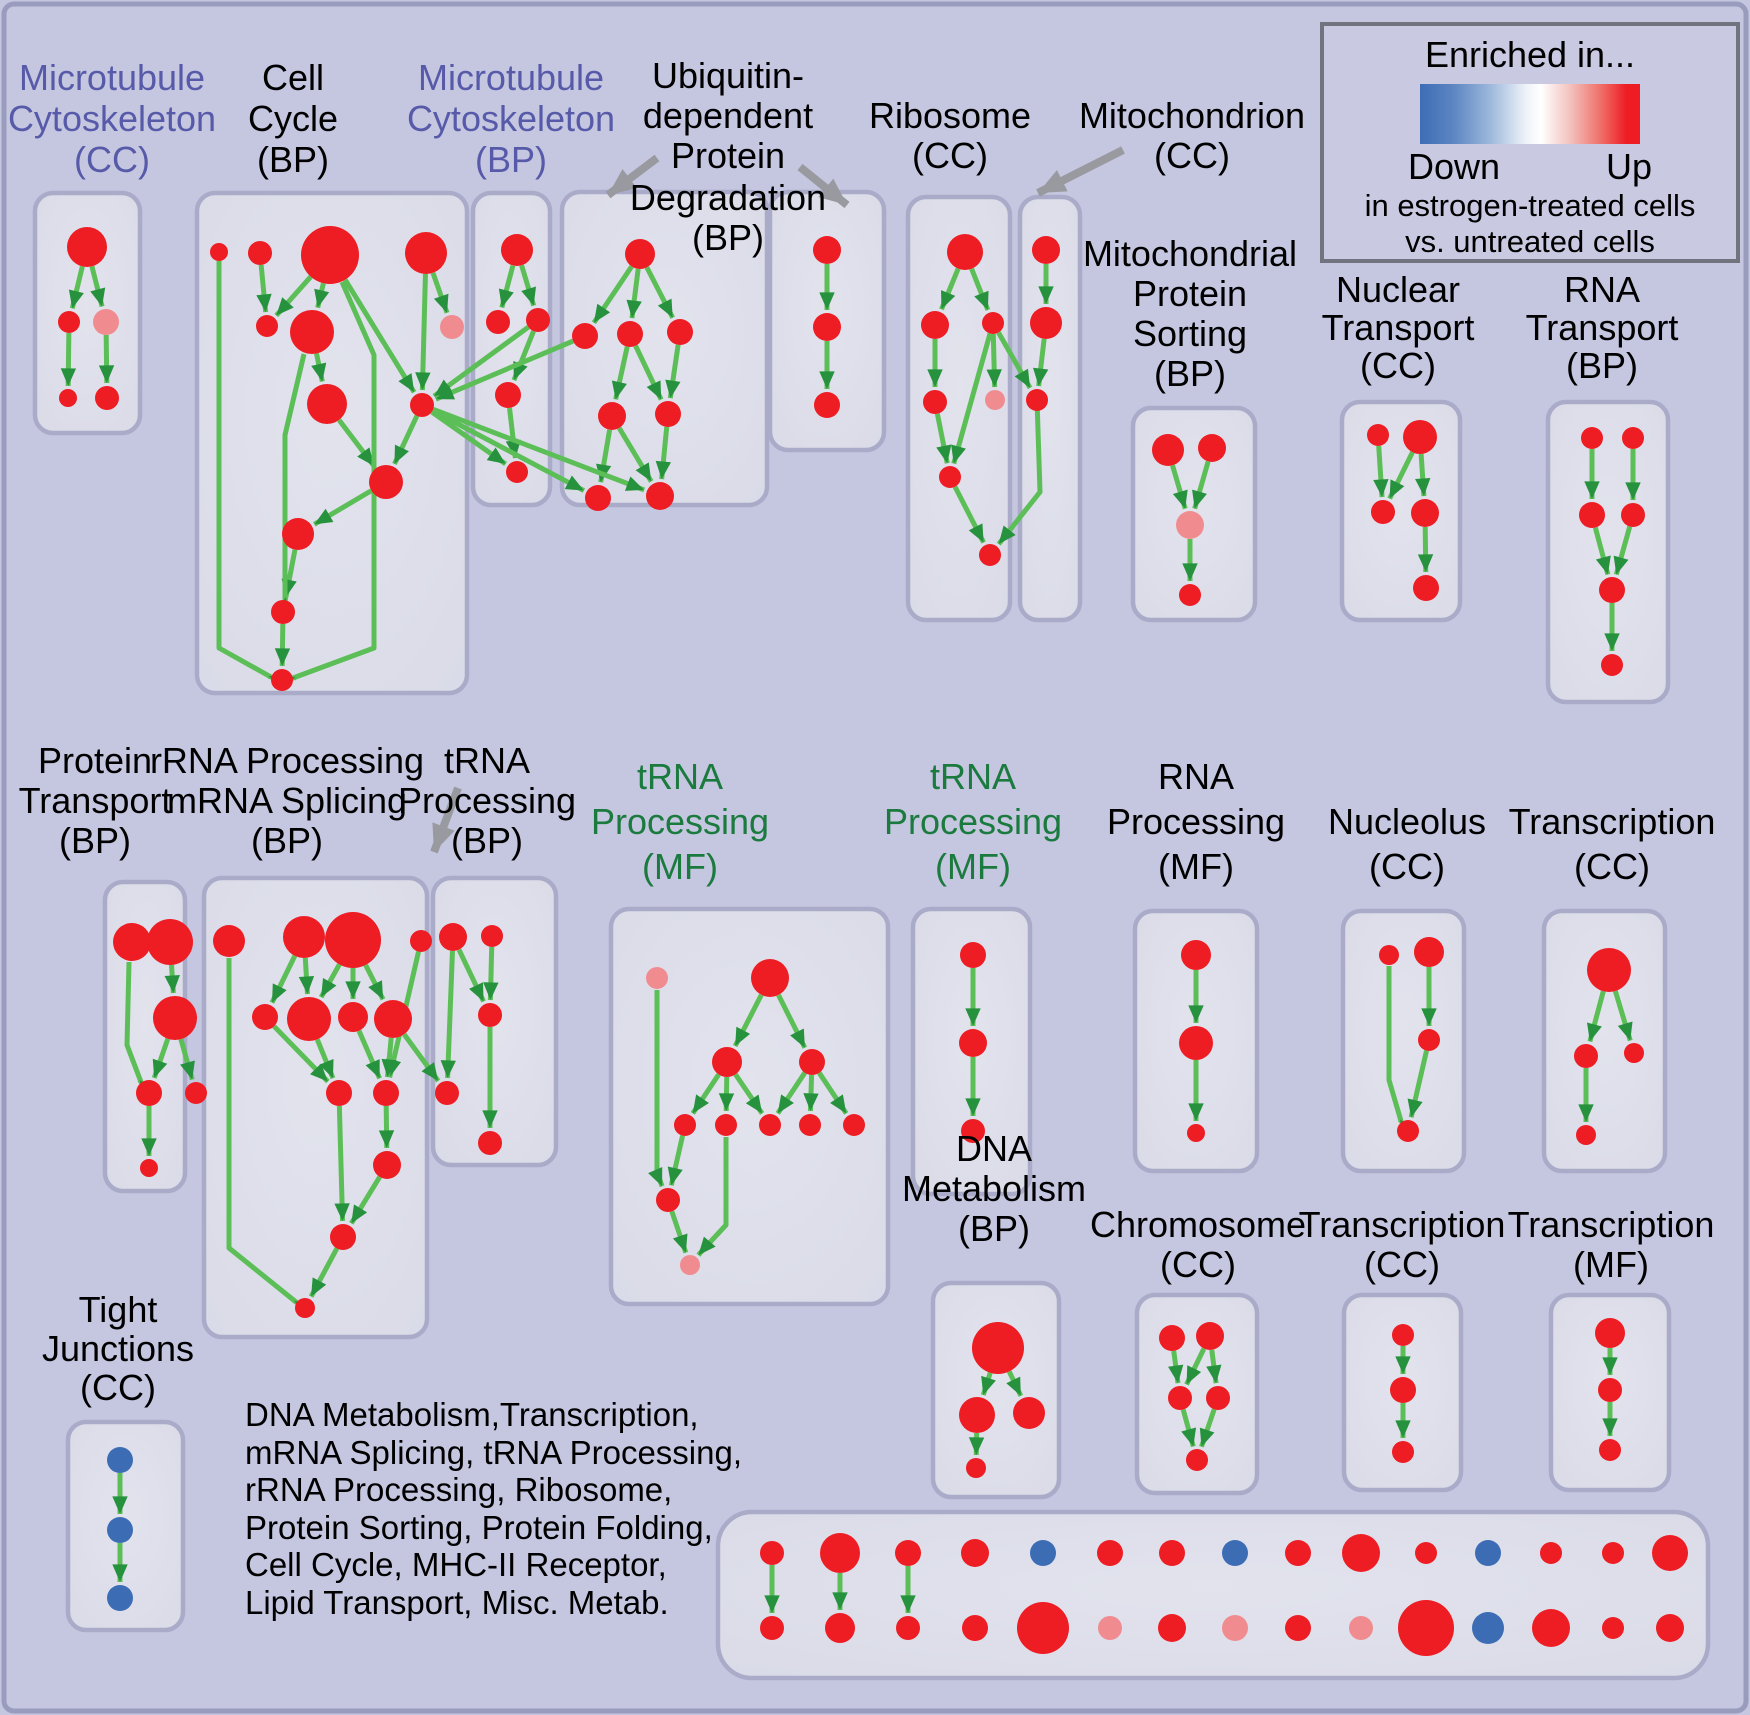 The height and width of the screenshot is (1715, 1750). I want to click on cluster-label-transcr-cc2: Transcription, so click(1402, 1224).